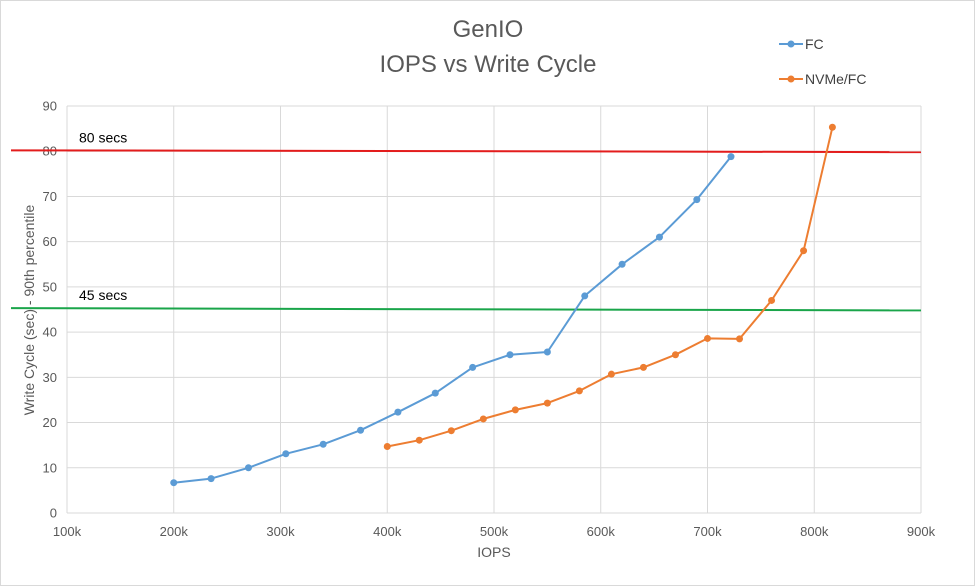 The height and width of the screenshot is (586, 975). Describe the element at coordinates (494, 531) in the screenshot. I see `x-tick-label: 500k` at that location.